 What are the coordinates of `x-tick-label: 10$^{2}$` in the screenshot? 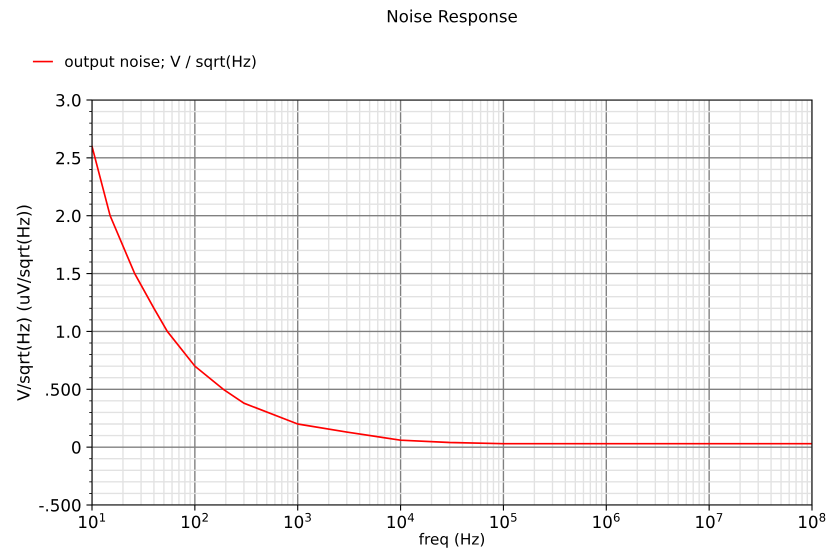 It's located at (195, 520).